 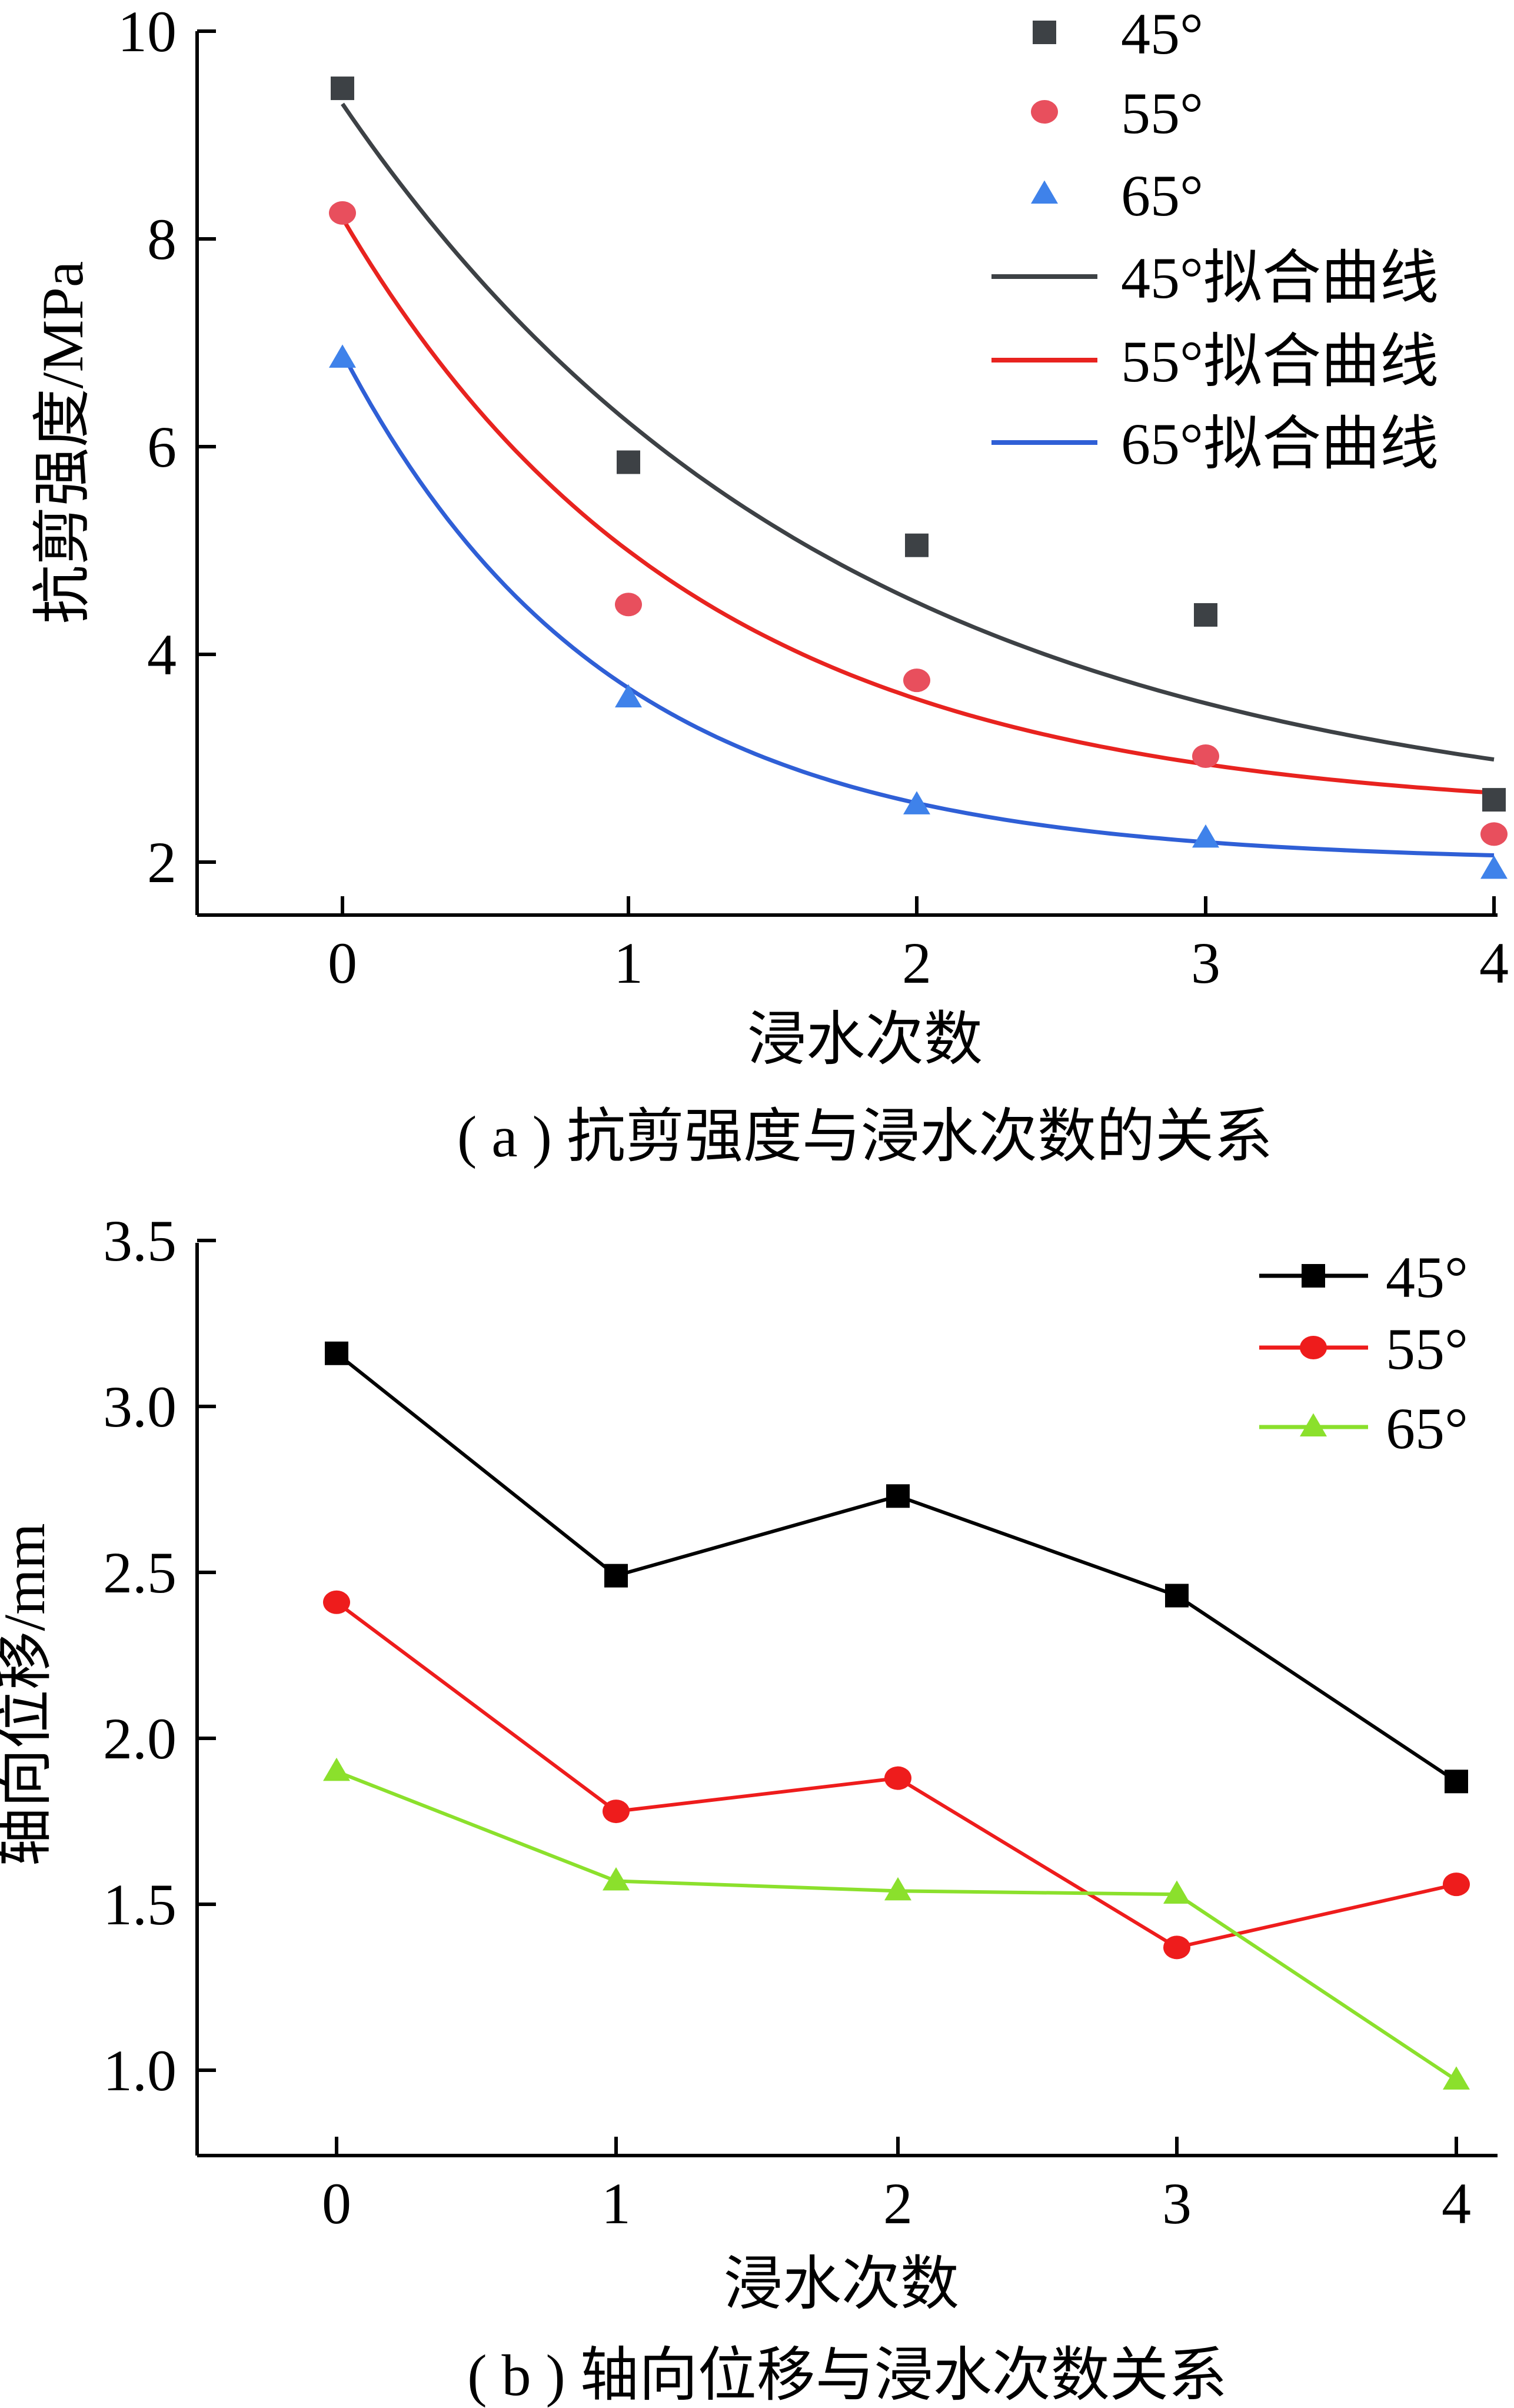 What do you see at coordinates (162, 654) in the screenshot?
I see `chart-a-y-tick-label: 4` at bounding box center [162, 654].